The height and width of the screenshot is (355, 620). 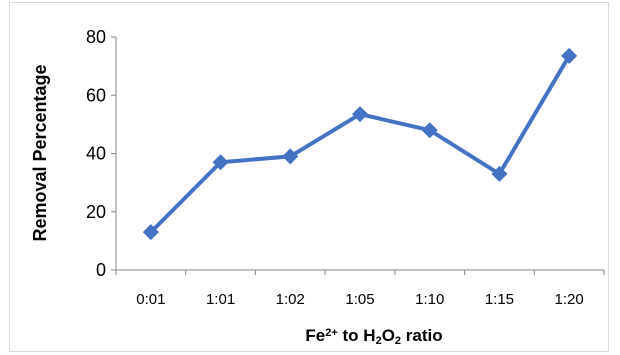 What do you see at coordinates (357, 335) in the screenshot?
I see `x-axis-title-part: to H` at bounding box center [357, 335].